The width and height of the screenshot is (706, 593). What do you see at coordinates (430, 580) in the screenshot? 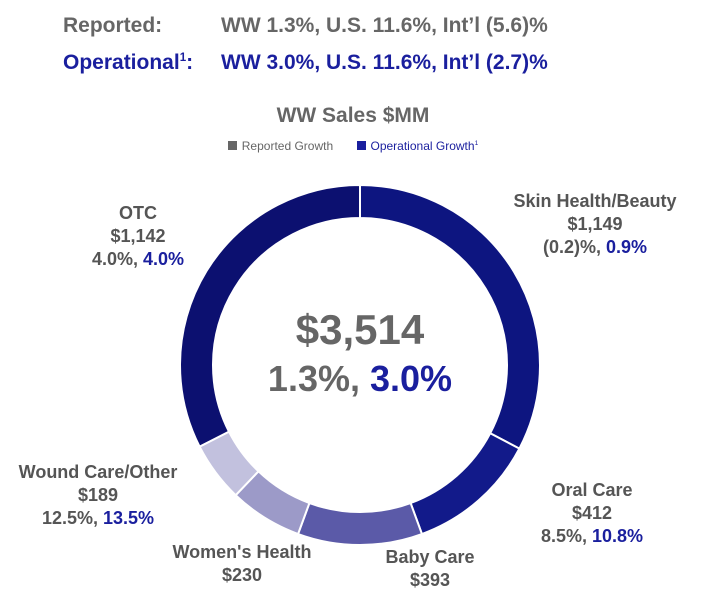
I see `segment-value: $393` at bounding box center [430, 580].